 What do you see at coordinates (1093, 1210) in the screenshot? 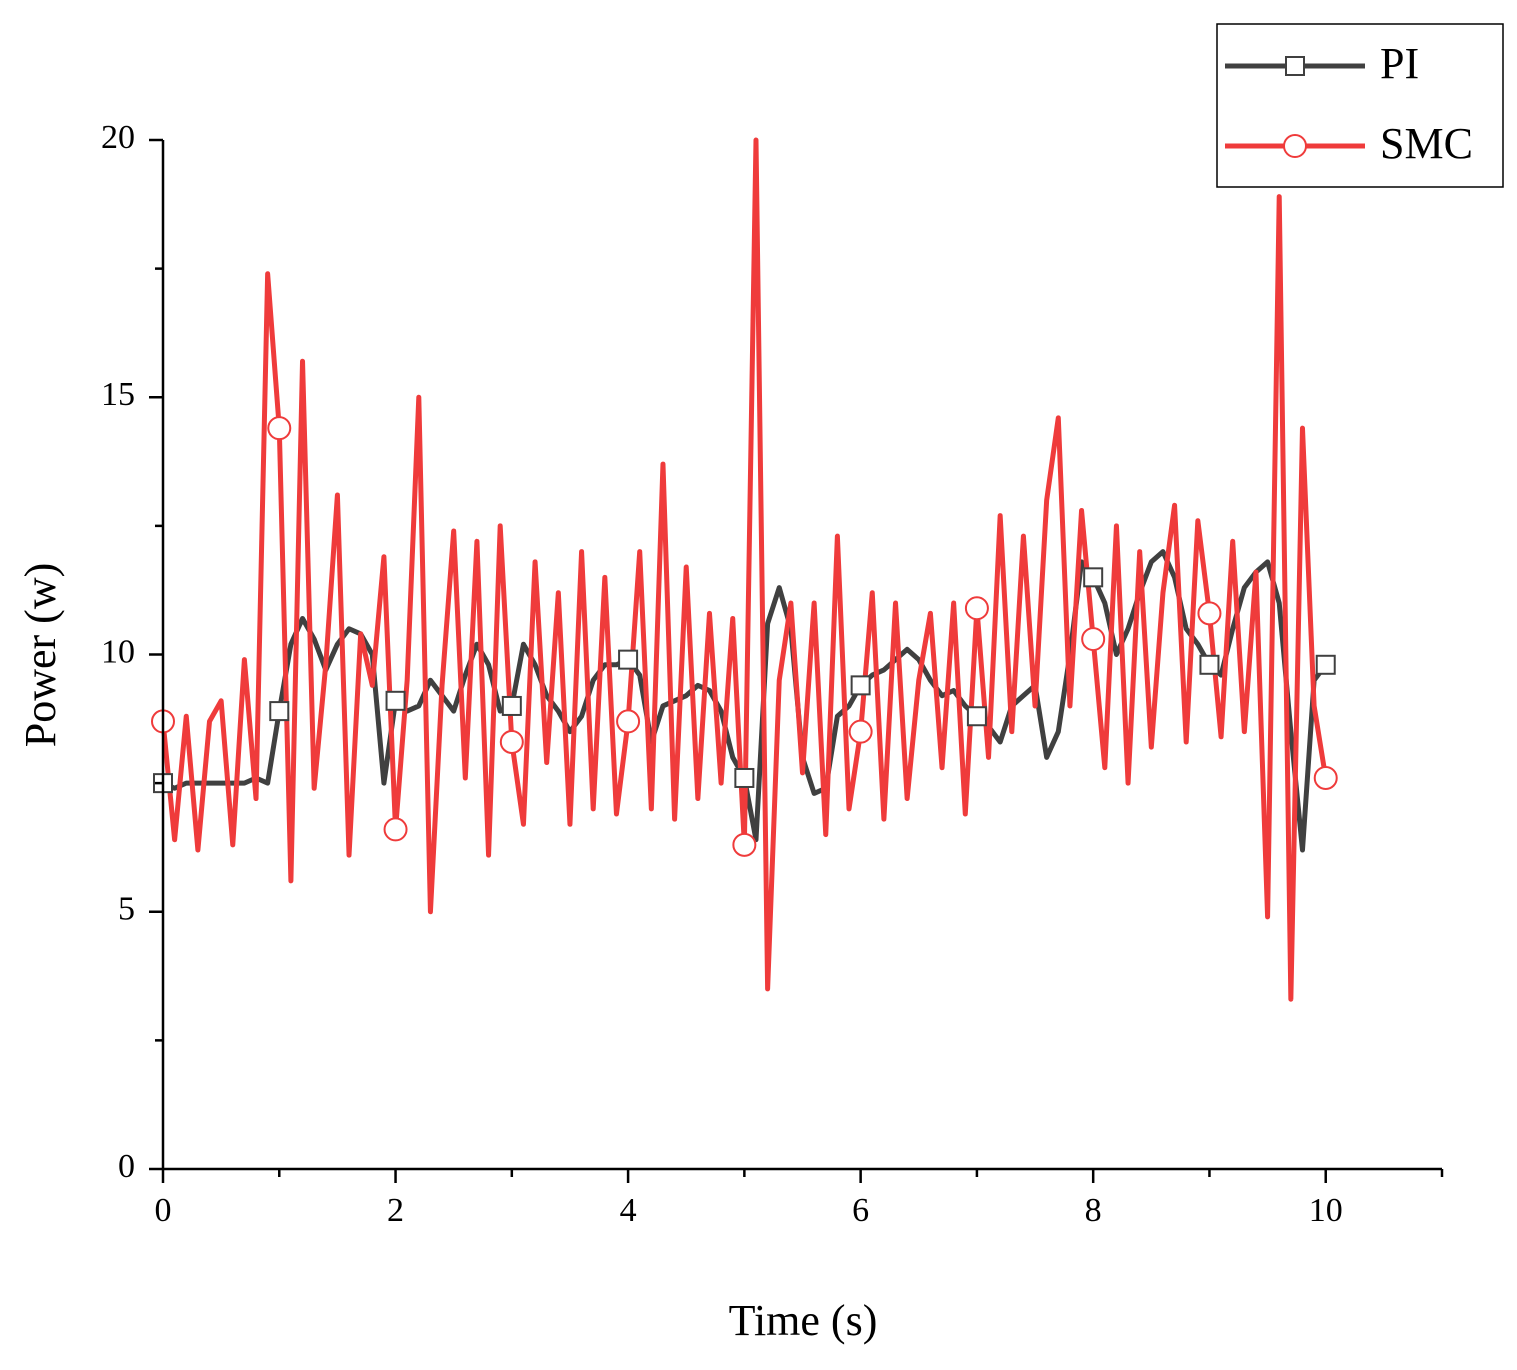
I see `x-tick-label: 8` at bounding box center [1093, 1210].